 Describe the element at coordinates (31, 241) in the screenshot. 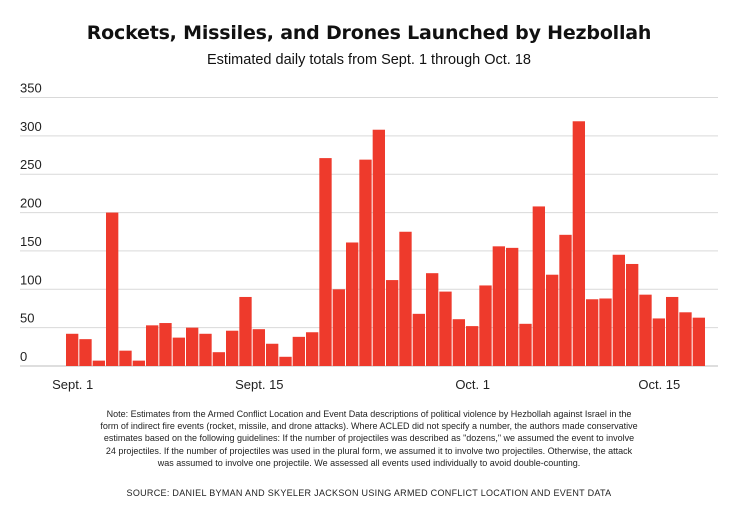

I see `y-tick-label: 150` at that location.